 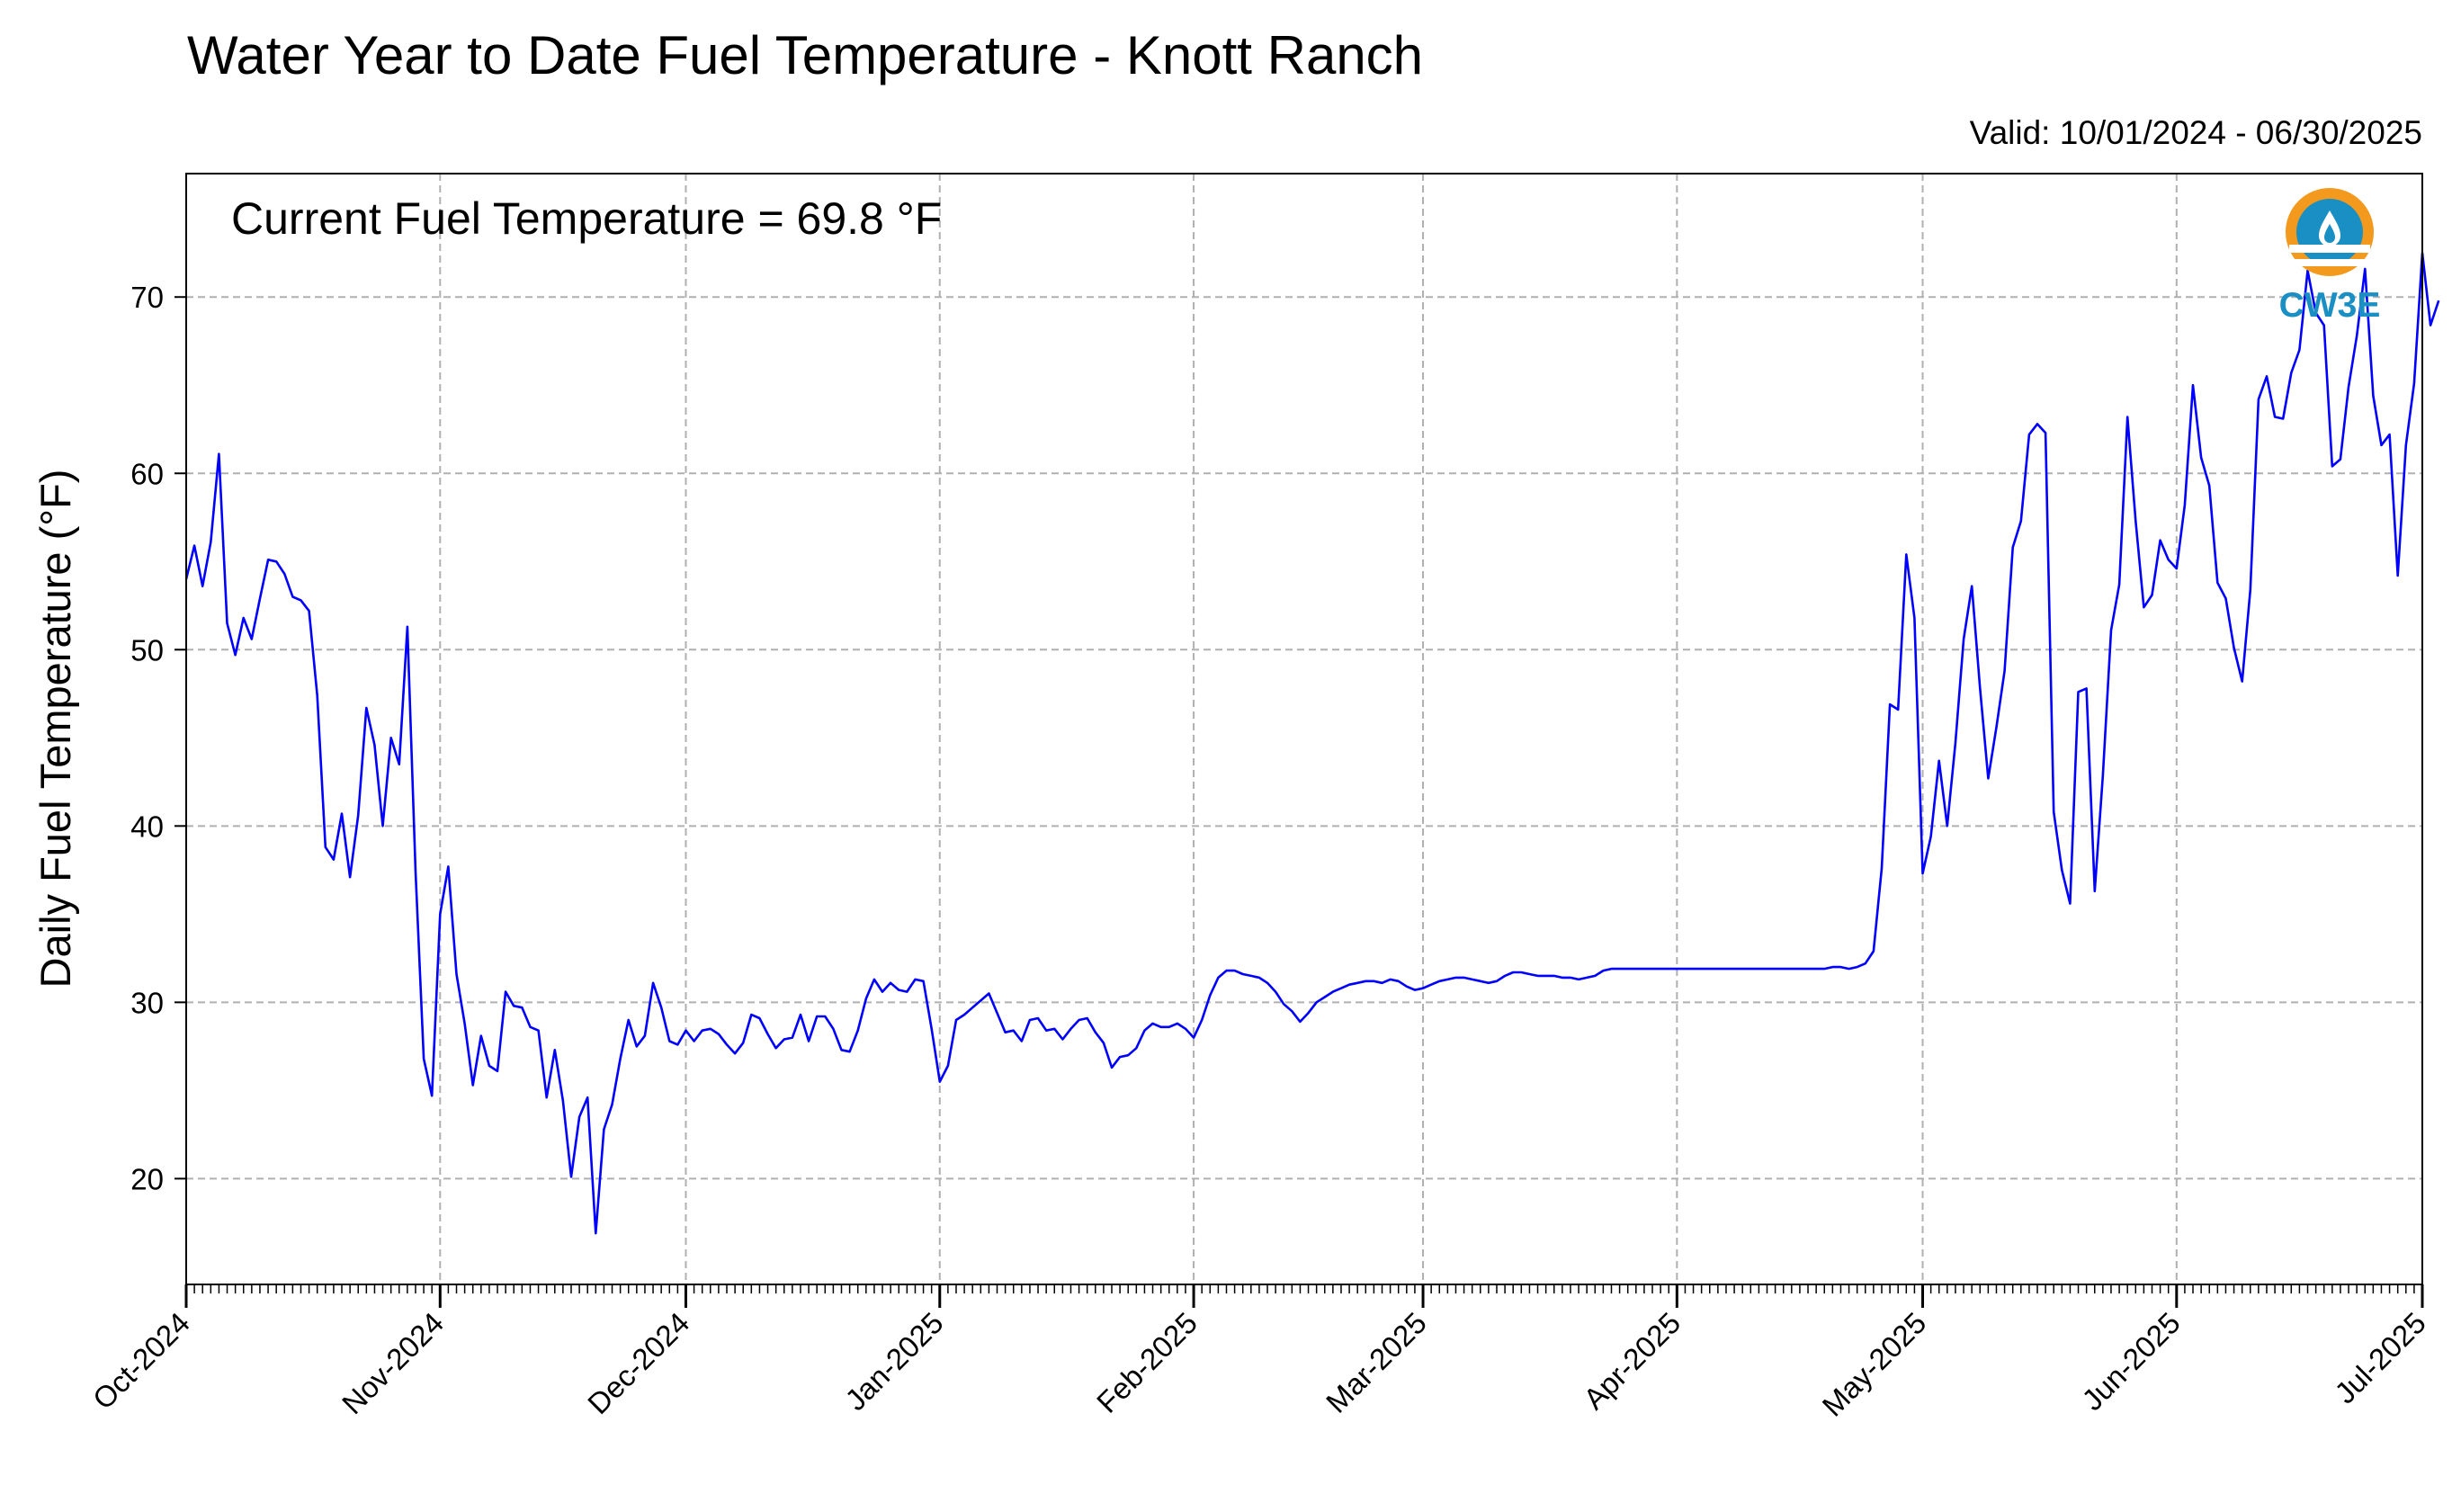 What do you see at coordinates (55, 729) in the screenshot?
I see `y-axis-label: Daily Fuel Temperature (°F)` at bounding box center [55, 729].